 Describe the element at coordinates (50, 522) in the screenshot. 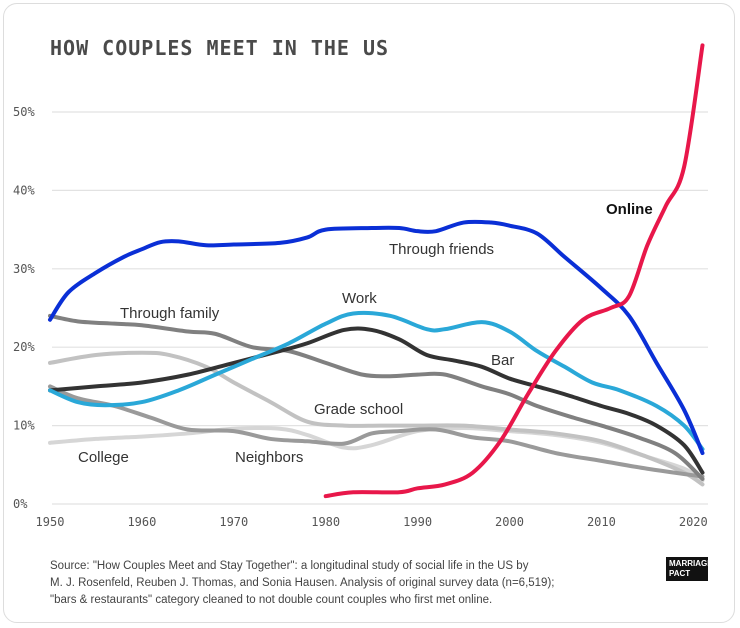

I see `x-tick-label: 1950` at that location.